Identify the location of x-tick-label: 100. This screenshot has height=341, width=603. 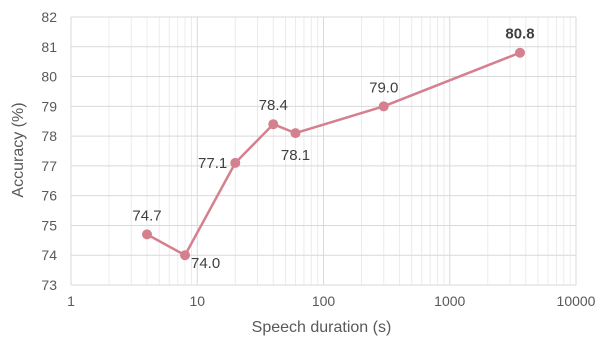
(324, 301).